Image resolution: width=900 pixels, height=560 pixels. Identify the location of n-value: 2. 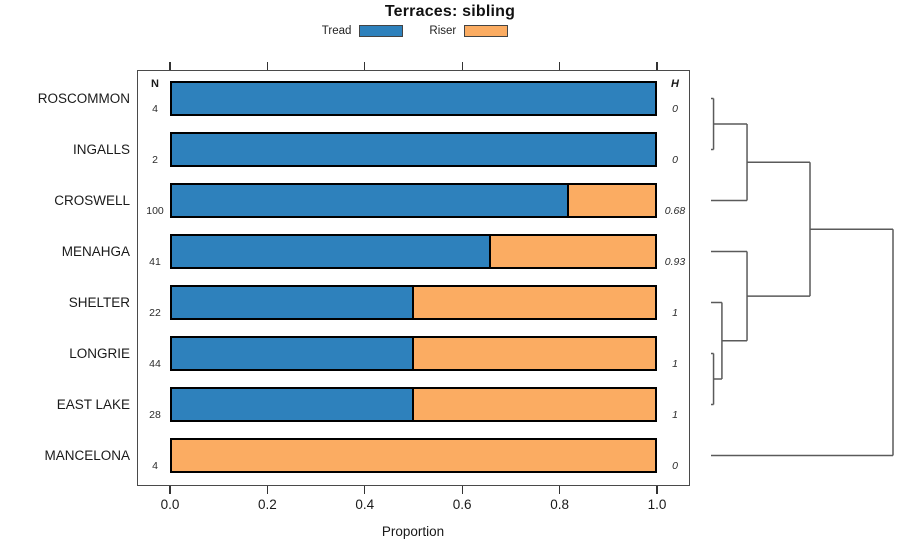
(155, 160).